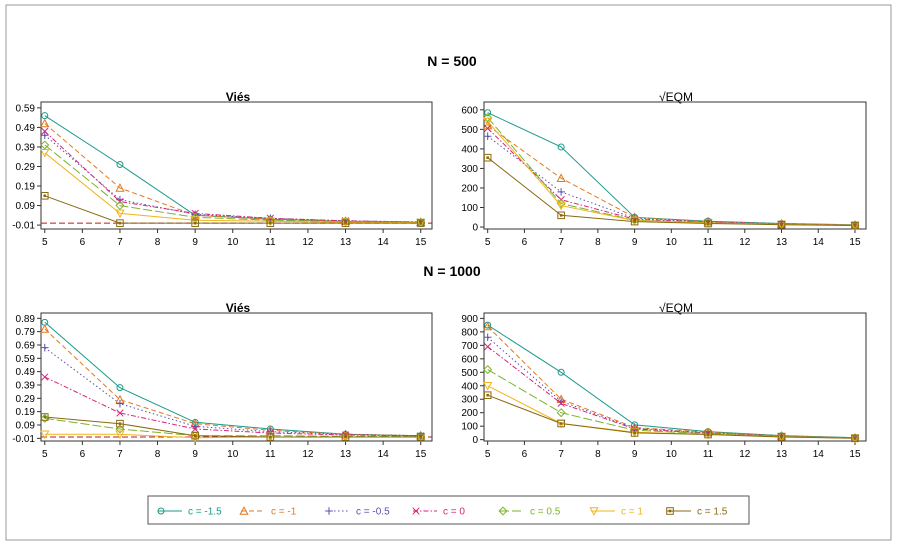 The height and width of the screenshot is (552, 898). Describe the element at coordinates (195, 242) in the screenshot. I see `x-tick-label: 9` at that location.